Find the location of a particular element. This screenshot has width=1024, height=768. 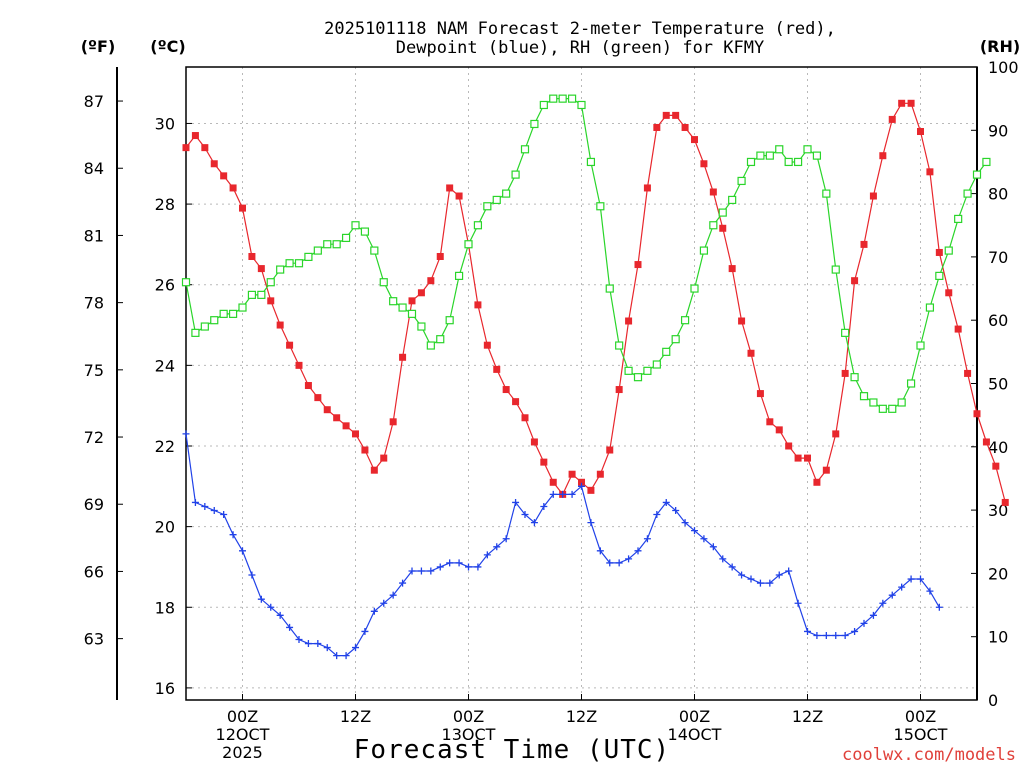

time-tick-label: 13OCT is located at coordinates (469, 734).